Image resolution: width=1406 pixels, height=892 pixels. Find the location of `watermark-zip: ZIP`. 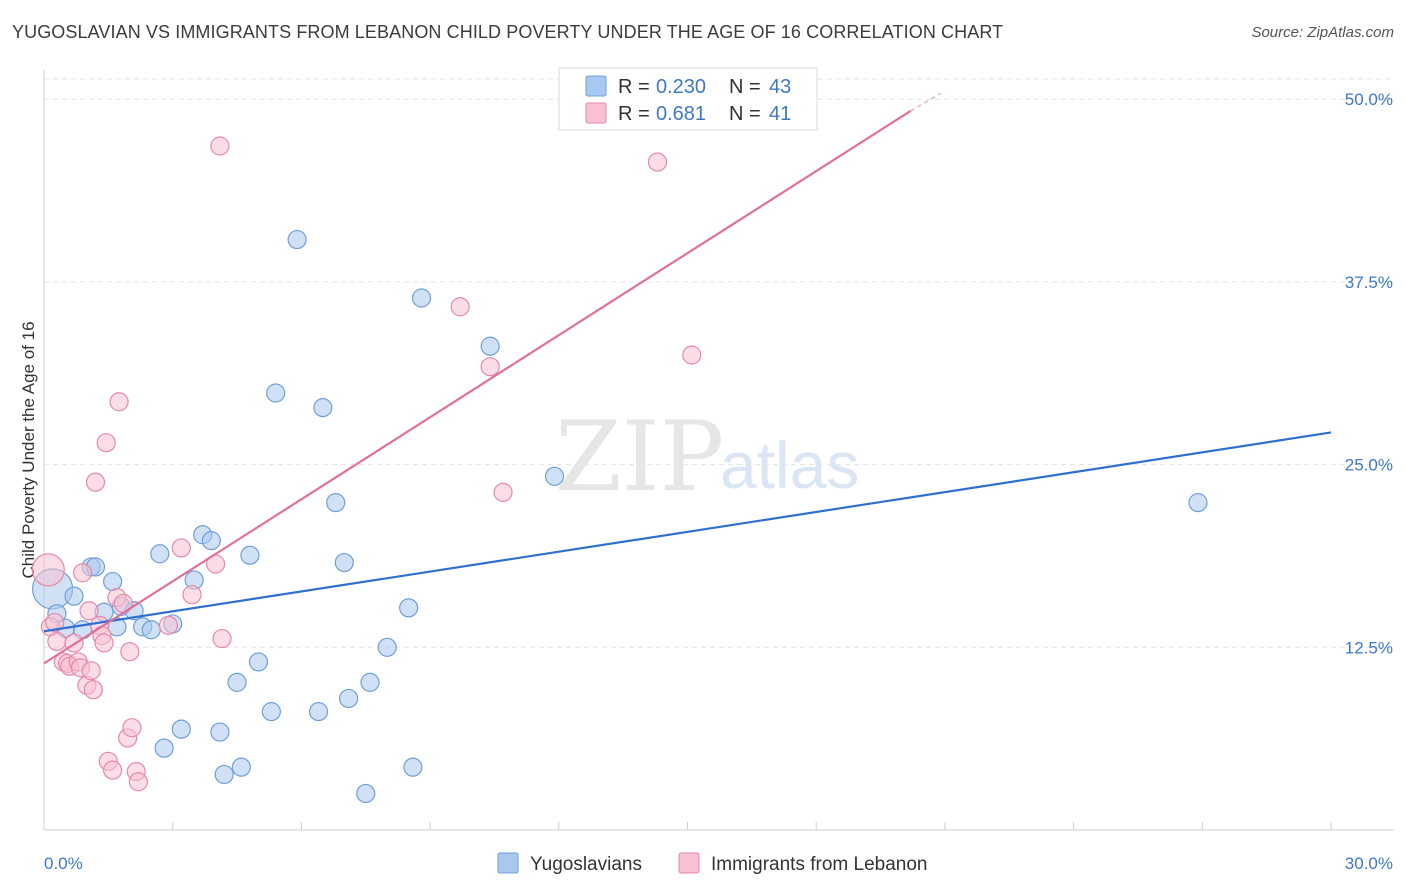

watermark-zip: ZIP is located at coordinates (639, 457).